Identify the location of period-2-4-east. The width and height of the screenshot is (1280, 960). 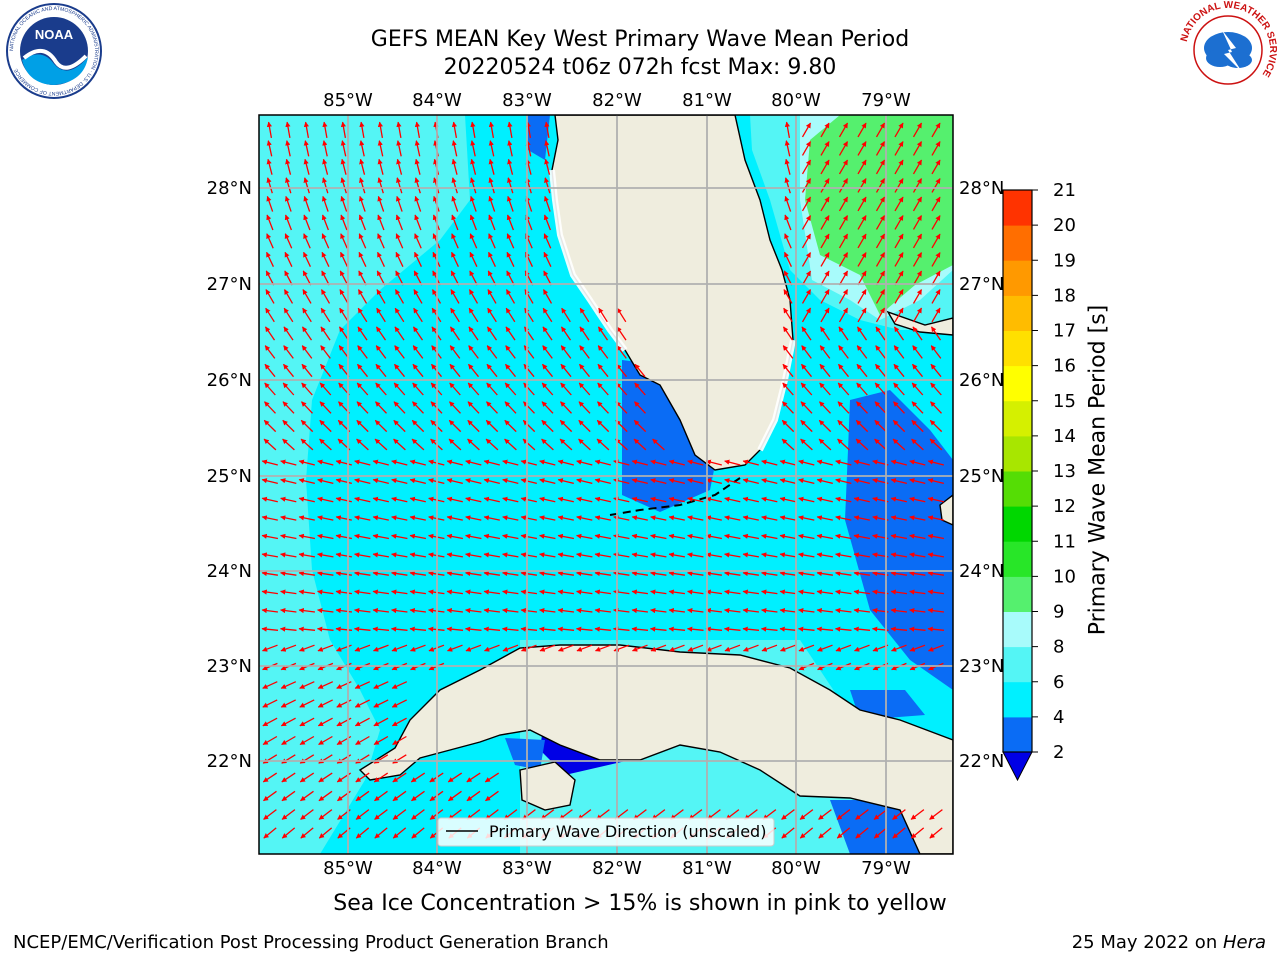
(899, 540).